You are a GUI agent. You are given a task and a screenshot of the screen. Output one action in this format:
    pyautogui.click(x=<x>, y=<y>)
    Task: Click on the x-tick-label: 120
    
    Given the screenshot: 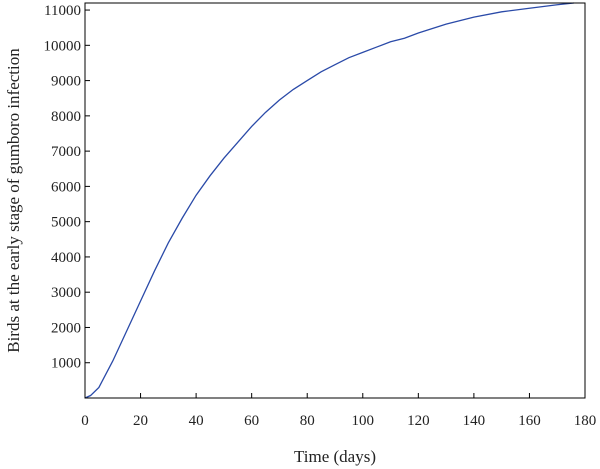 What is the action you would take?
    pyautogui.click(x=418, y=421)
    